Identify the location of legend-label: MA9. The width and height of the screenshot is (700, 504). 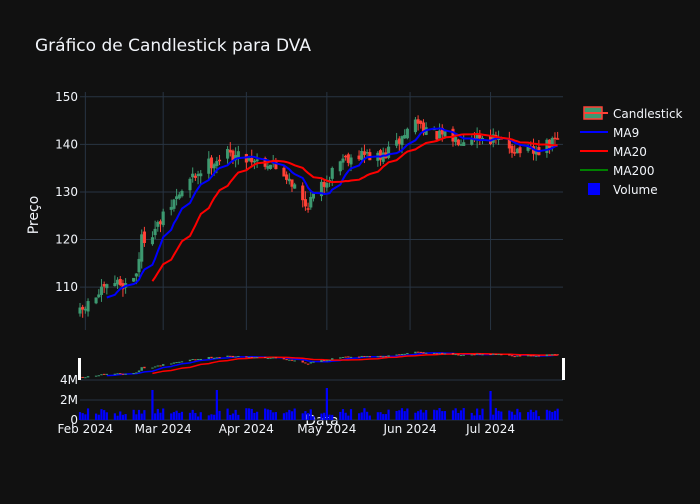
(626, 133).